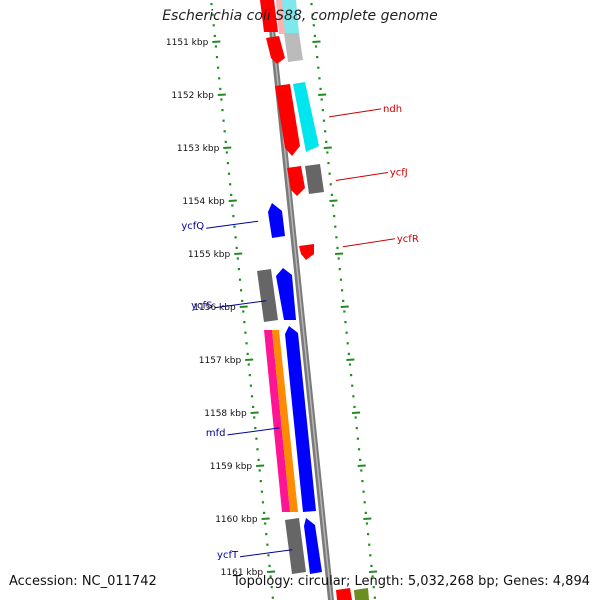 This screenshot has height=600, width=600. What do you see at coordinates (203, 202) in the screenshot?
I see `tick-label: 1154 kbp` at bounding box center [203, 202].